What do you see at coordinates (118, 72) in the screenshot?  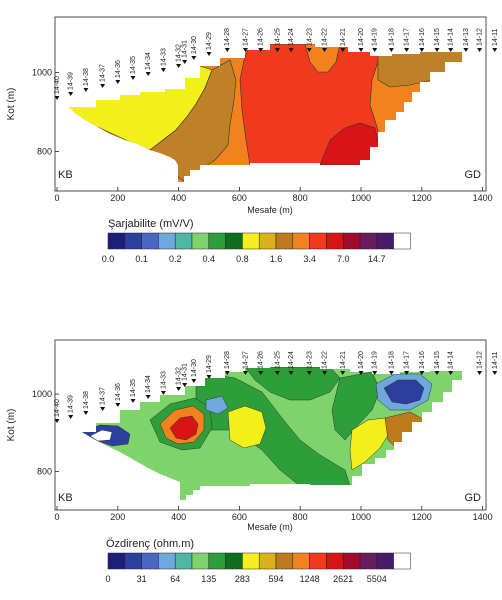 I see `station-marker: 14-36` at bounding box center [118, 72].